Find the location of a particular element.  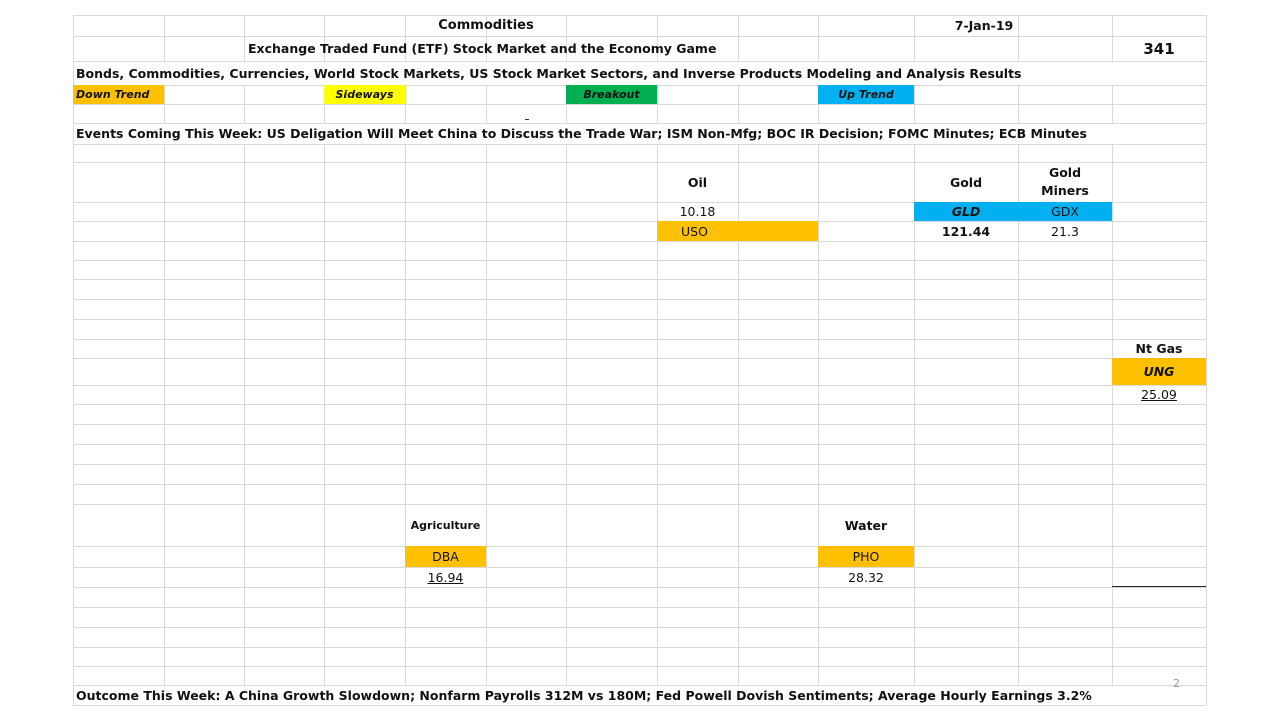

gld-ticker: GLD is located at coordinates (966, 211).